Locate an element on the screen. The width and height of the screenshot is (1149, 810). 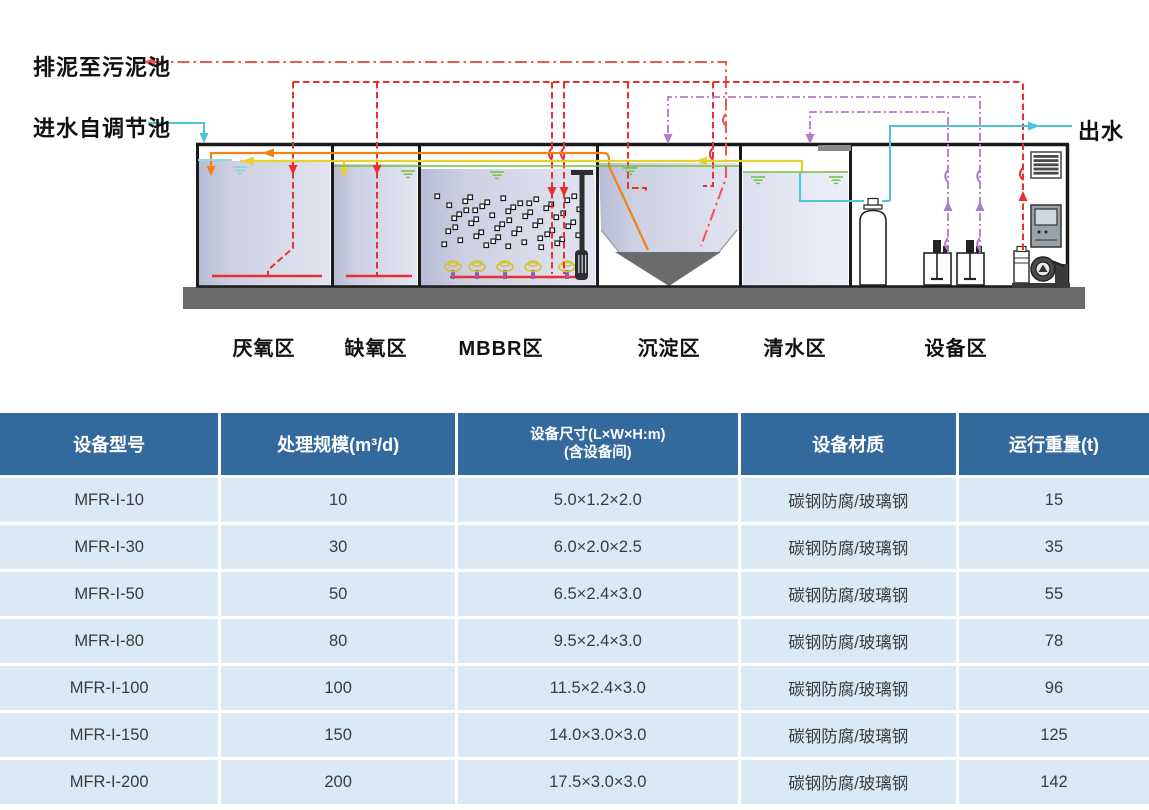
table-row: MFR-I-80 80 9.5×2.4×3.0 碳钢防腐/玻璃钢 78 is located at coordinates (574, 641).